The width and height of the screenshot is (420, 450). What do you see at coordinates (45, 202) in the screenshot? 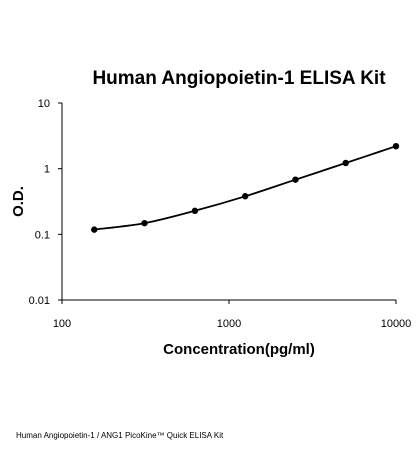
I see `y-tick-layer: 0.01 0.1 1 10` at bounding box center [45, 202].